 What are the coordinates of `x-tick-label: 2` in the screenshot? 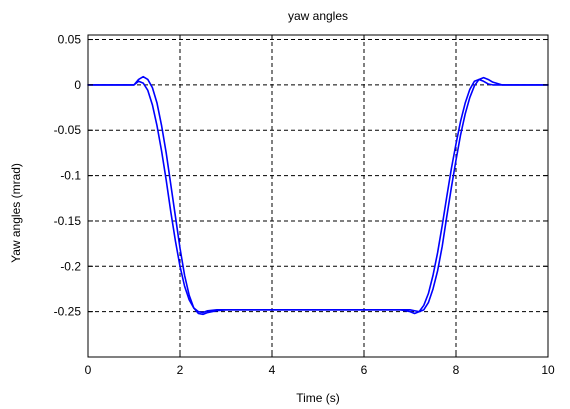 It's located at (180, 370).